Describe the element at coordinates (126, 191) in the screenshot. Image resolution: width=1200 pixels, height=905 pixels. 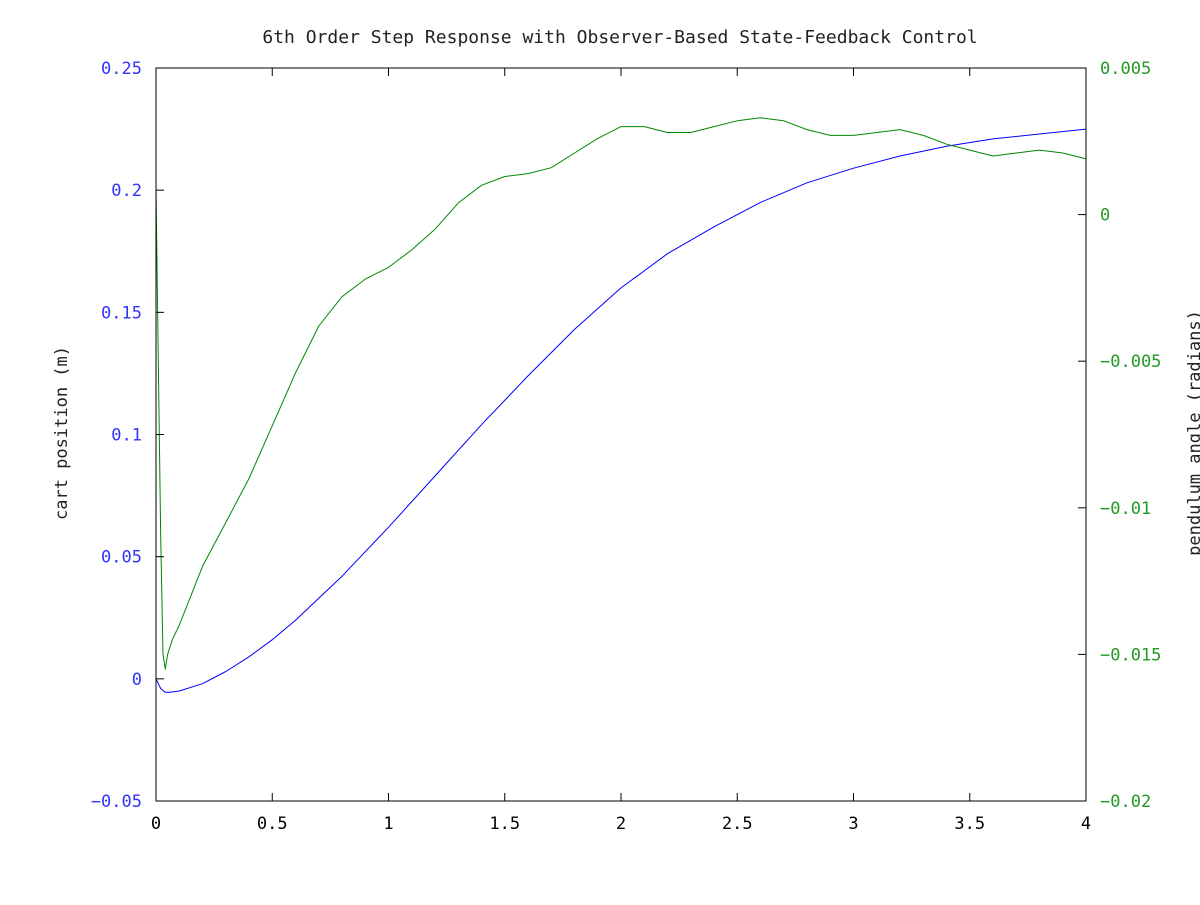
I see `y-tick-label: 0.2` at that location.